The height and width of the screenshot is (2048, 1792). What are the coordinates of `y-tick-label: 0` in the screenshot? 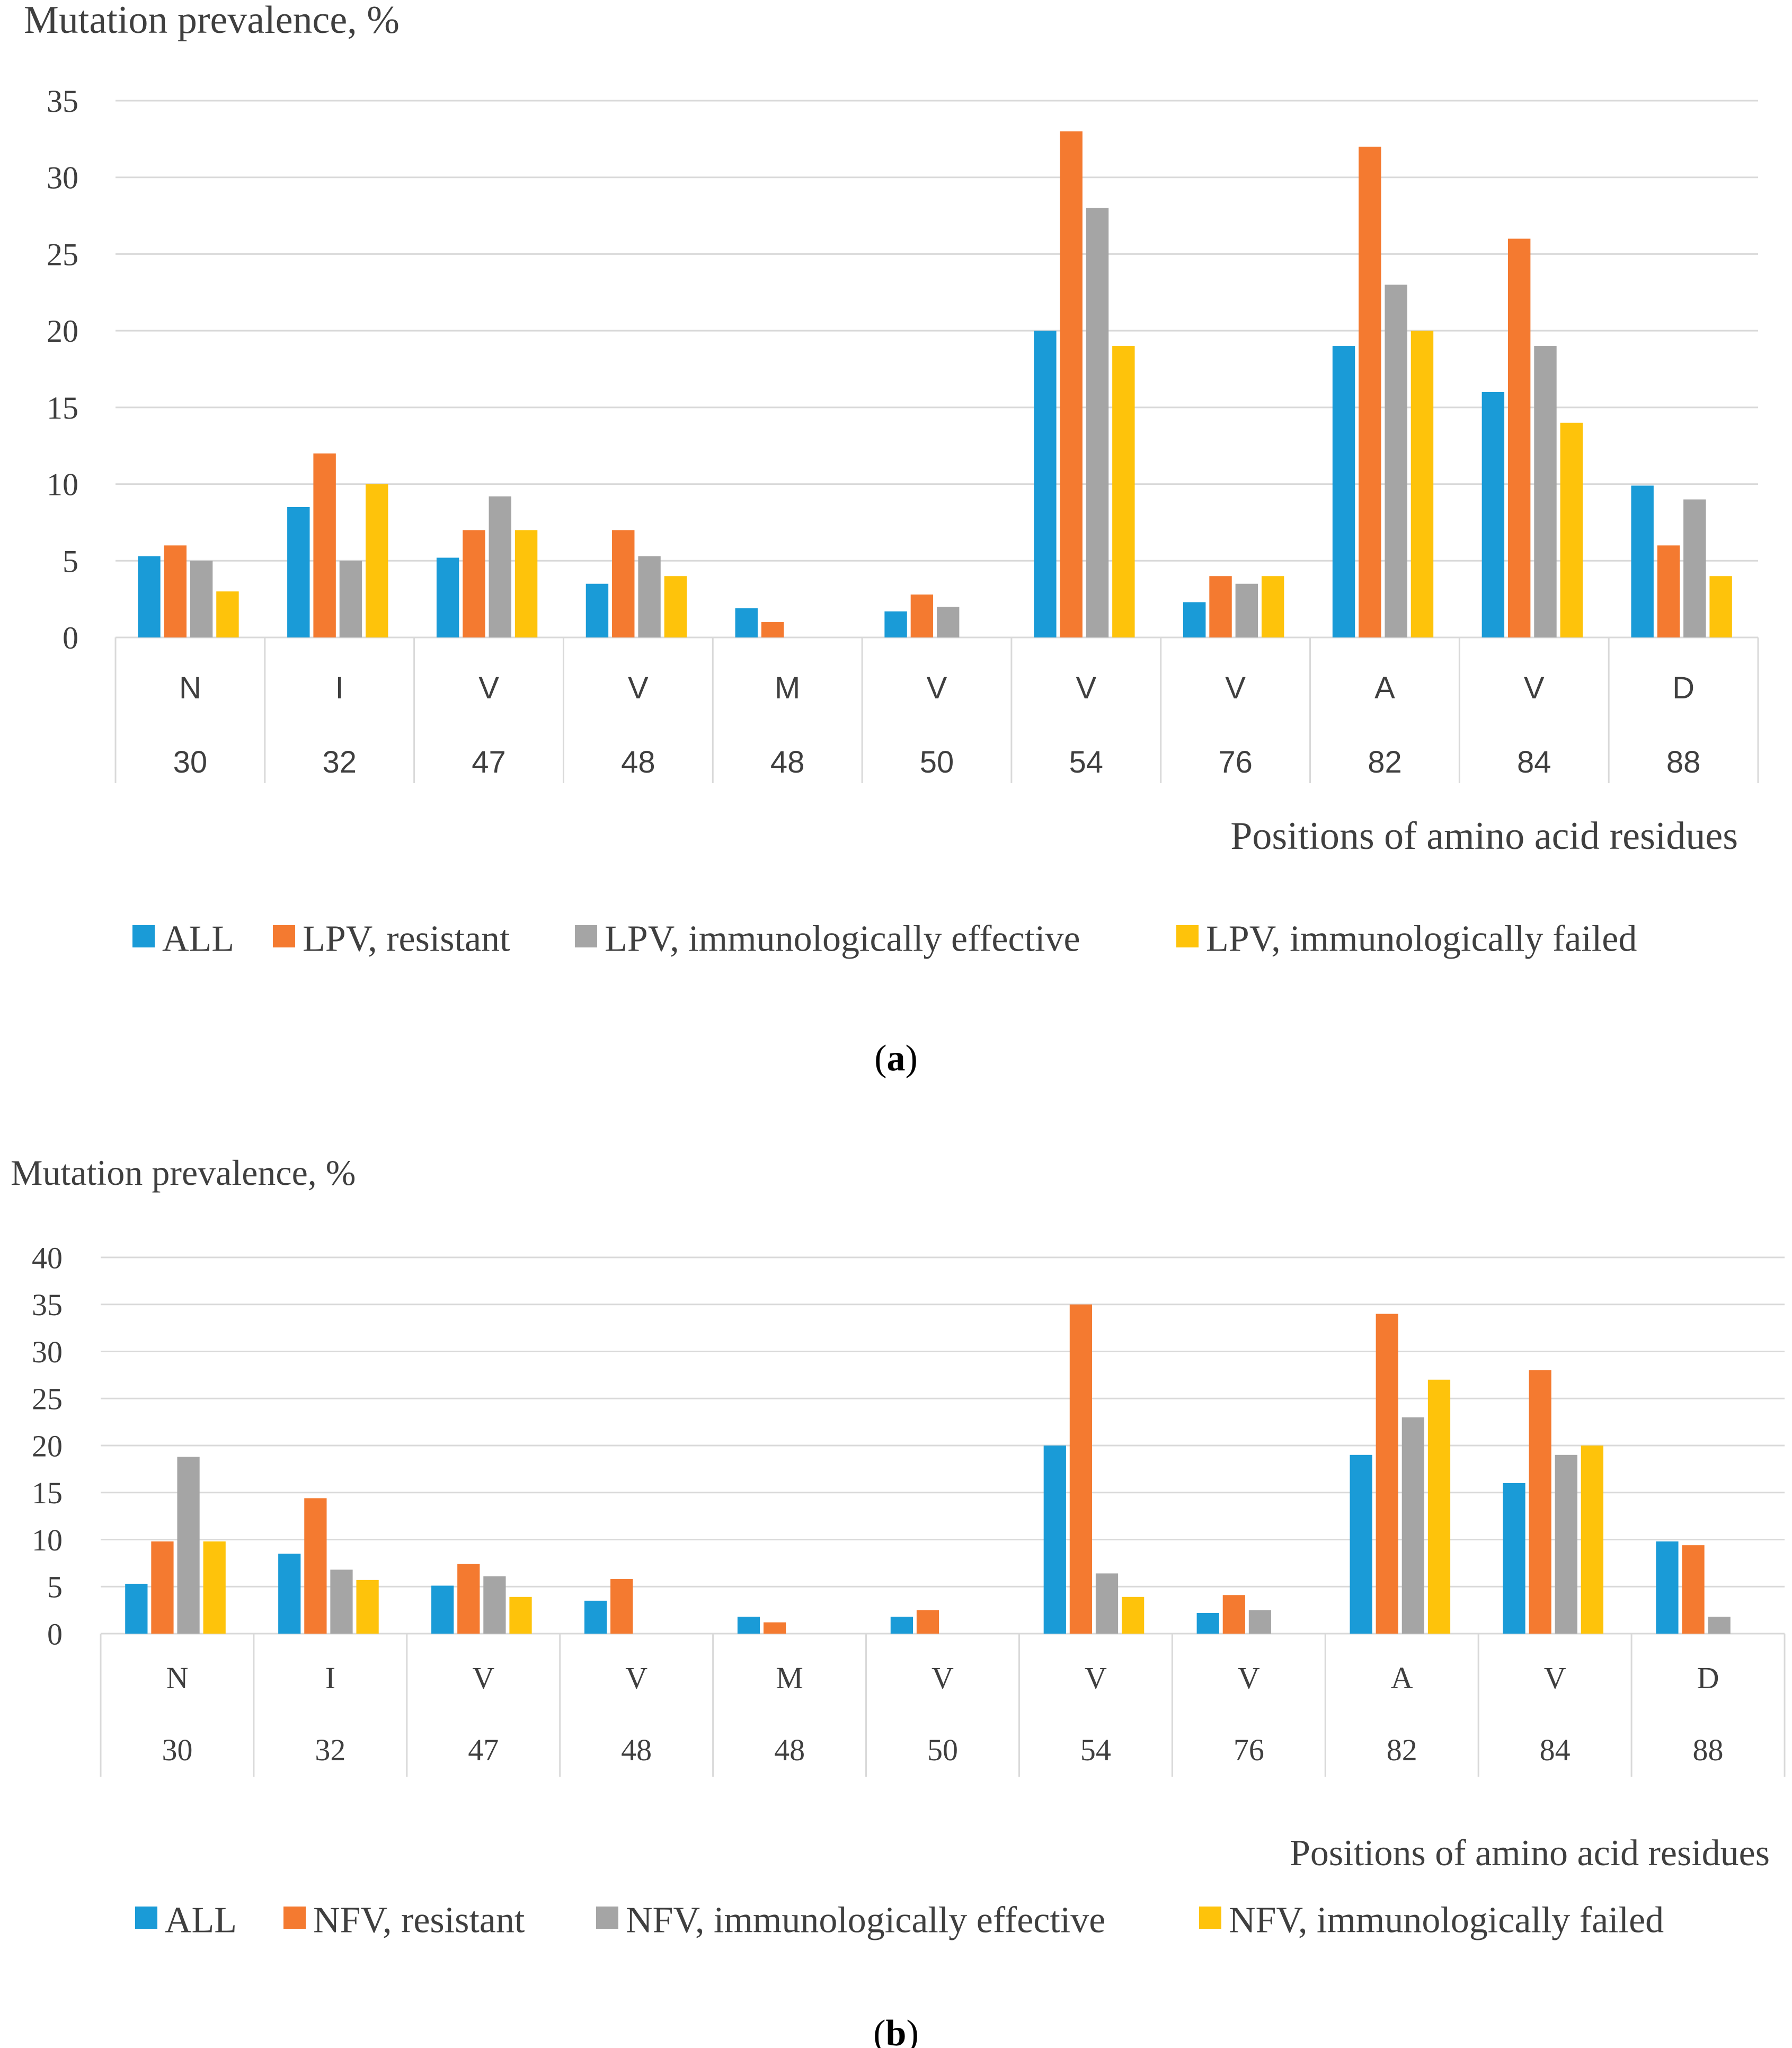 It's located at (55, 1634).